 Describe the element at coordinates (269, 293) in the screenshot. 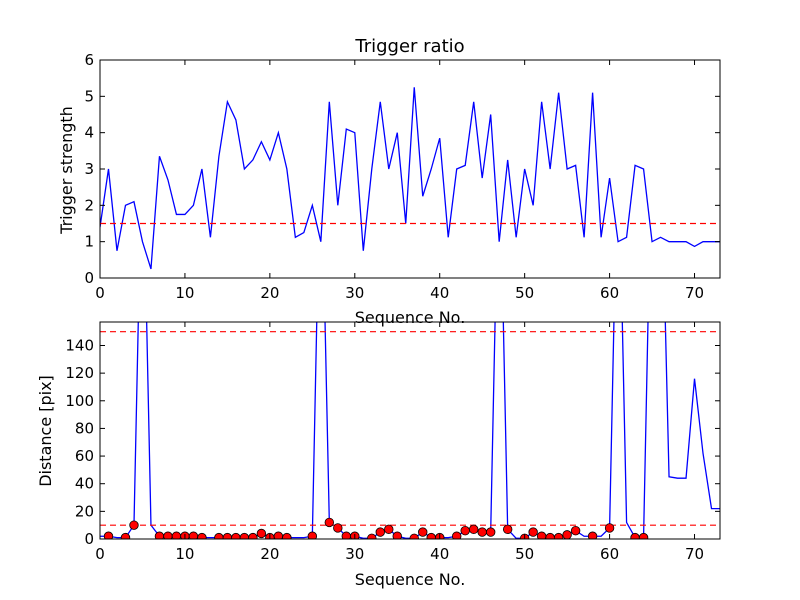

I see `top-x-tick-label: 20` at that location.